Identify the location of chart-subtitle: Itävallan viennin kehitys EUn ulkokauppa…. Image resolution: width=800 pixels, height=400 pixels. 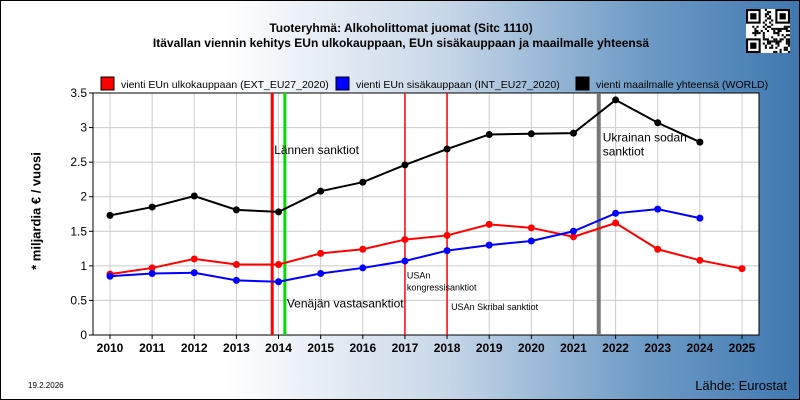
(401, 43).